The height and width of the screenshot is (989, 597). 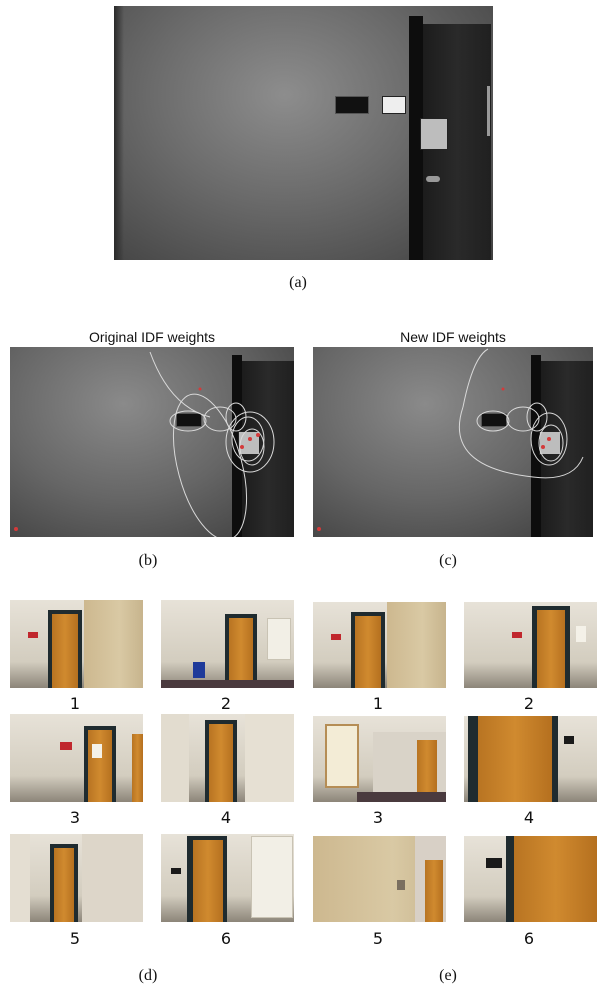 What do you see at coordinates (378, 938) in the screenshot?
I see `rank-e5: 5` at bounding box center [378, 938].